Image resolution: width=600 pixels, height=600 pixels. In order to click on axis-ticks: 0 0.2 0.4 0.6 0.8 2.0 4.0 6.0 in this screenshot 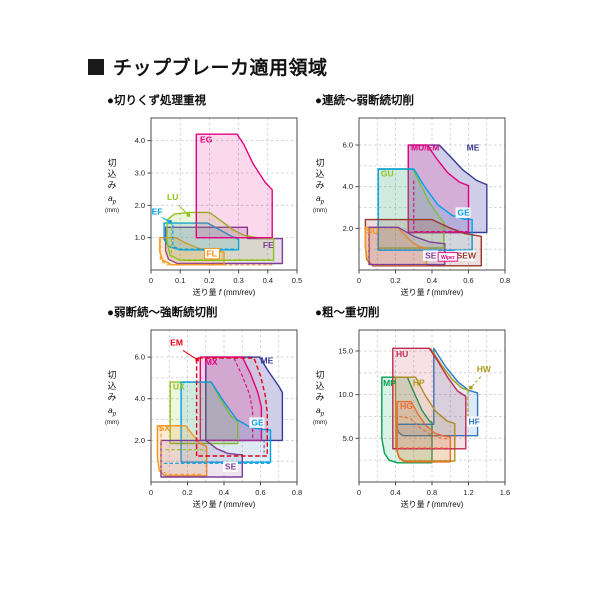, I will do `click(219, 425)`.